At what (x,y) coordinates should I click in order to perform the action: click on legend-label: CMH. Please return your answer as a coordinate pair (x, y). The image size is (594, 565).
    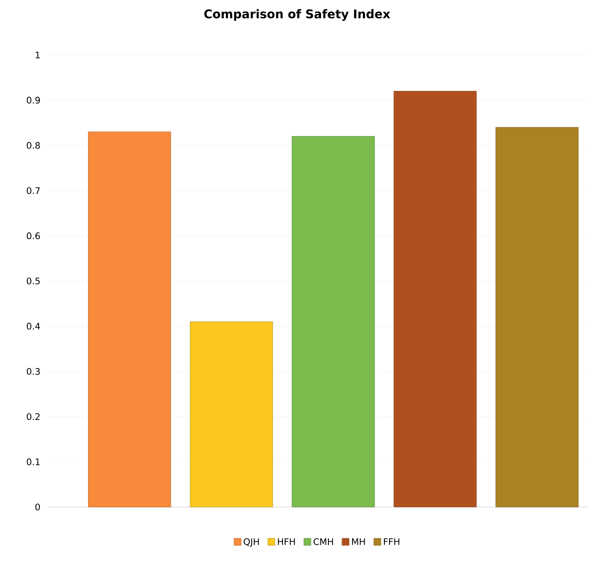
    Looking at the image, I should click on (323, 542).